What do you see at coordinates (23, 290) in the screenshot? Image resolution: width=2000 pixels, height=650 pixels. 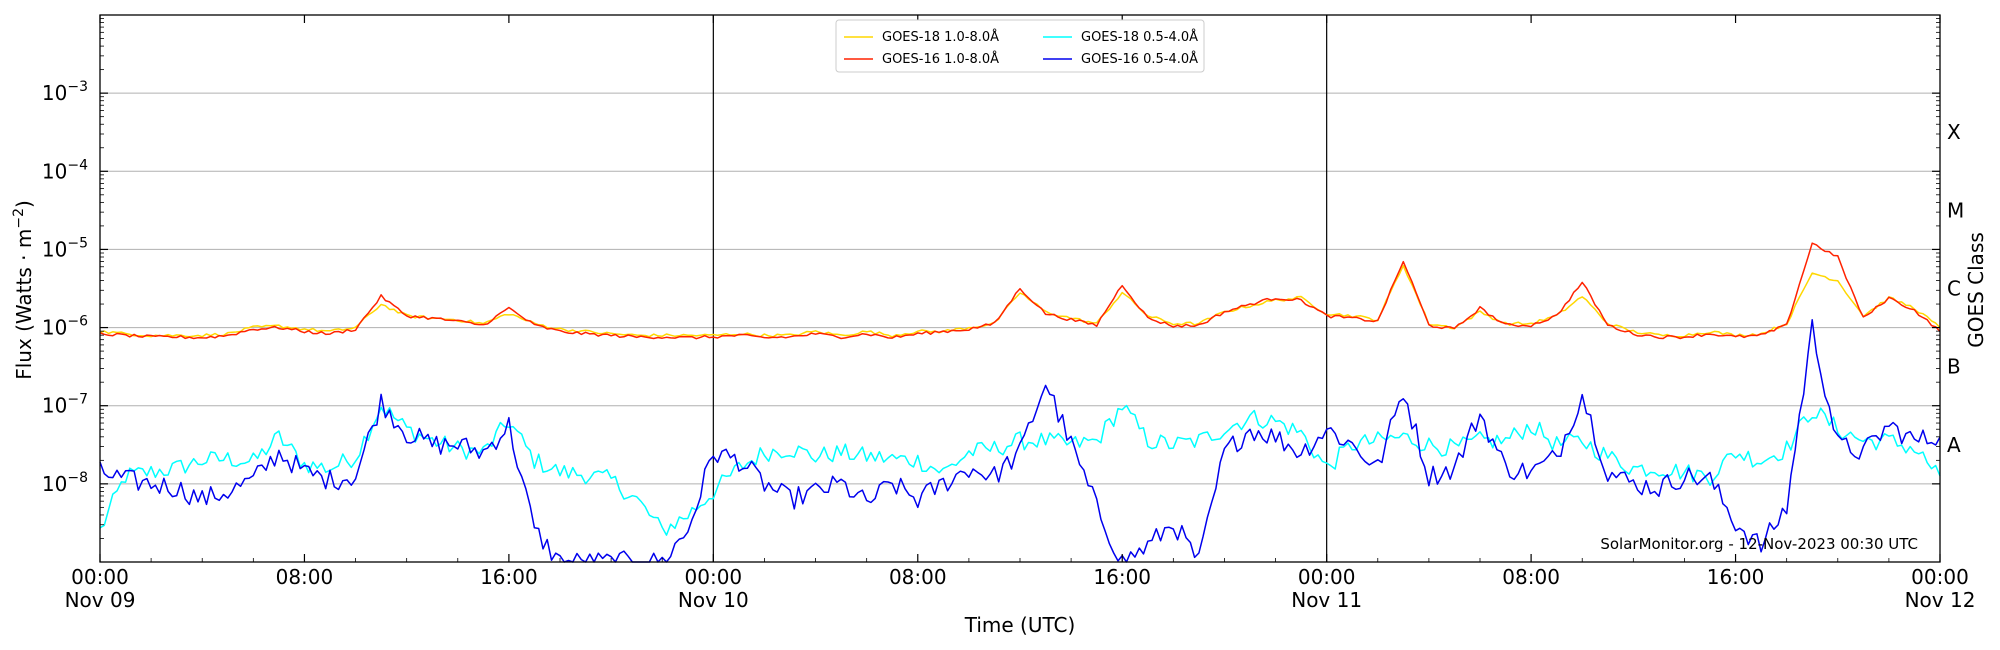 I see `y-axis-title: Flux (Watts · m−2)` at bounding box center [23, 290].